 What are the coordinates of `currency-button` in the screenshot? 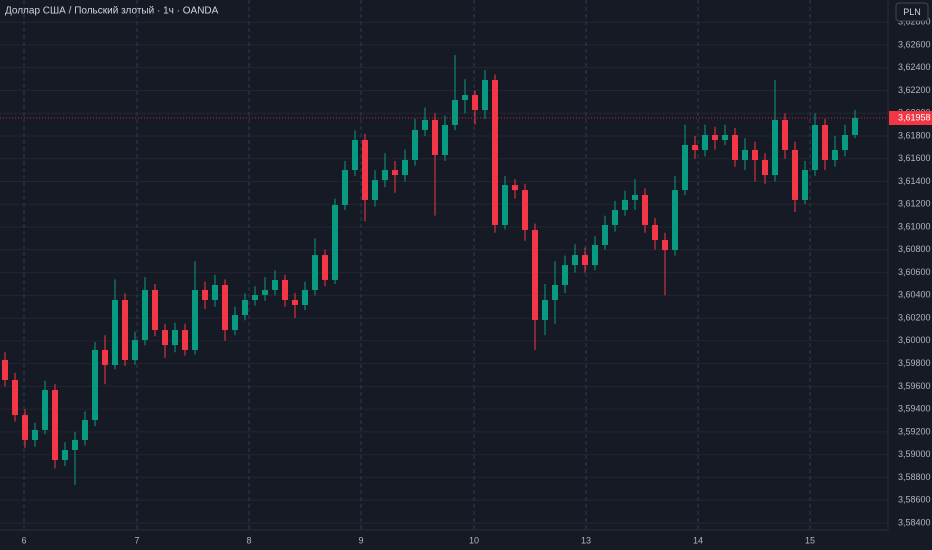 It's located at (912, 12).